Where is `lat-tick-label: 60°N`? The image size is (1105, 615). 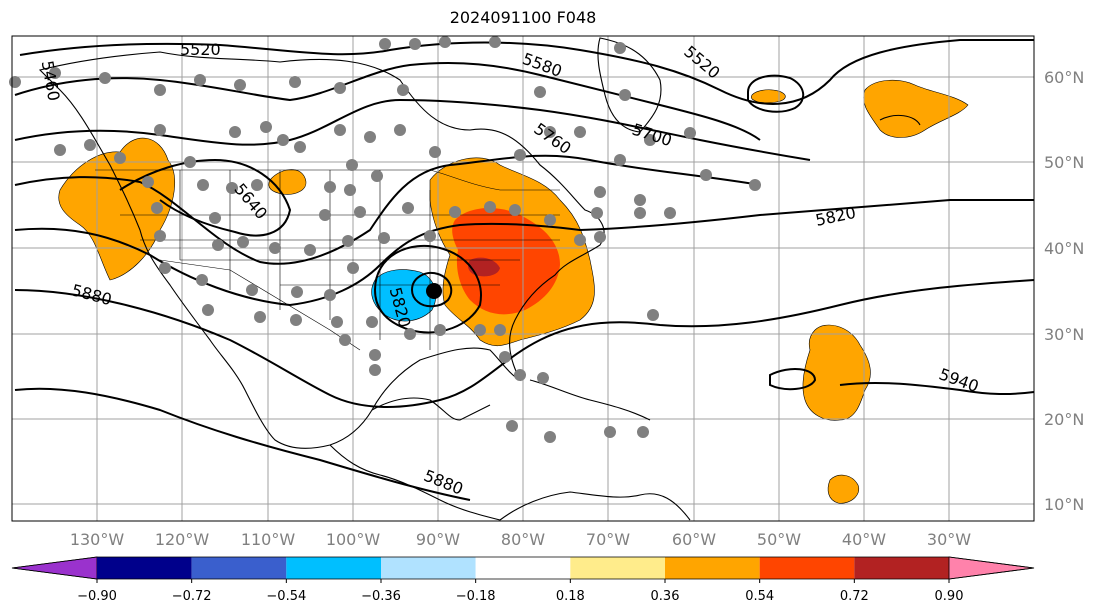 lat-tick-label: 60°N is located at coordinates (1064, 77).